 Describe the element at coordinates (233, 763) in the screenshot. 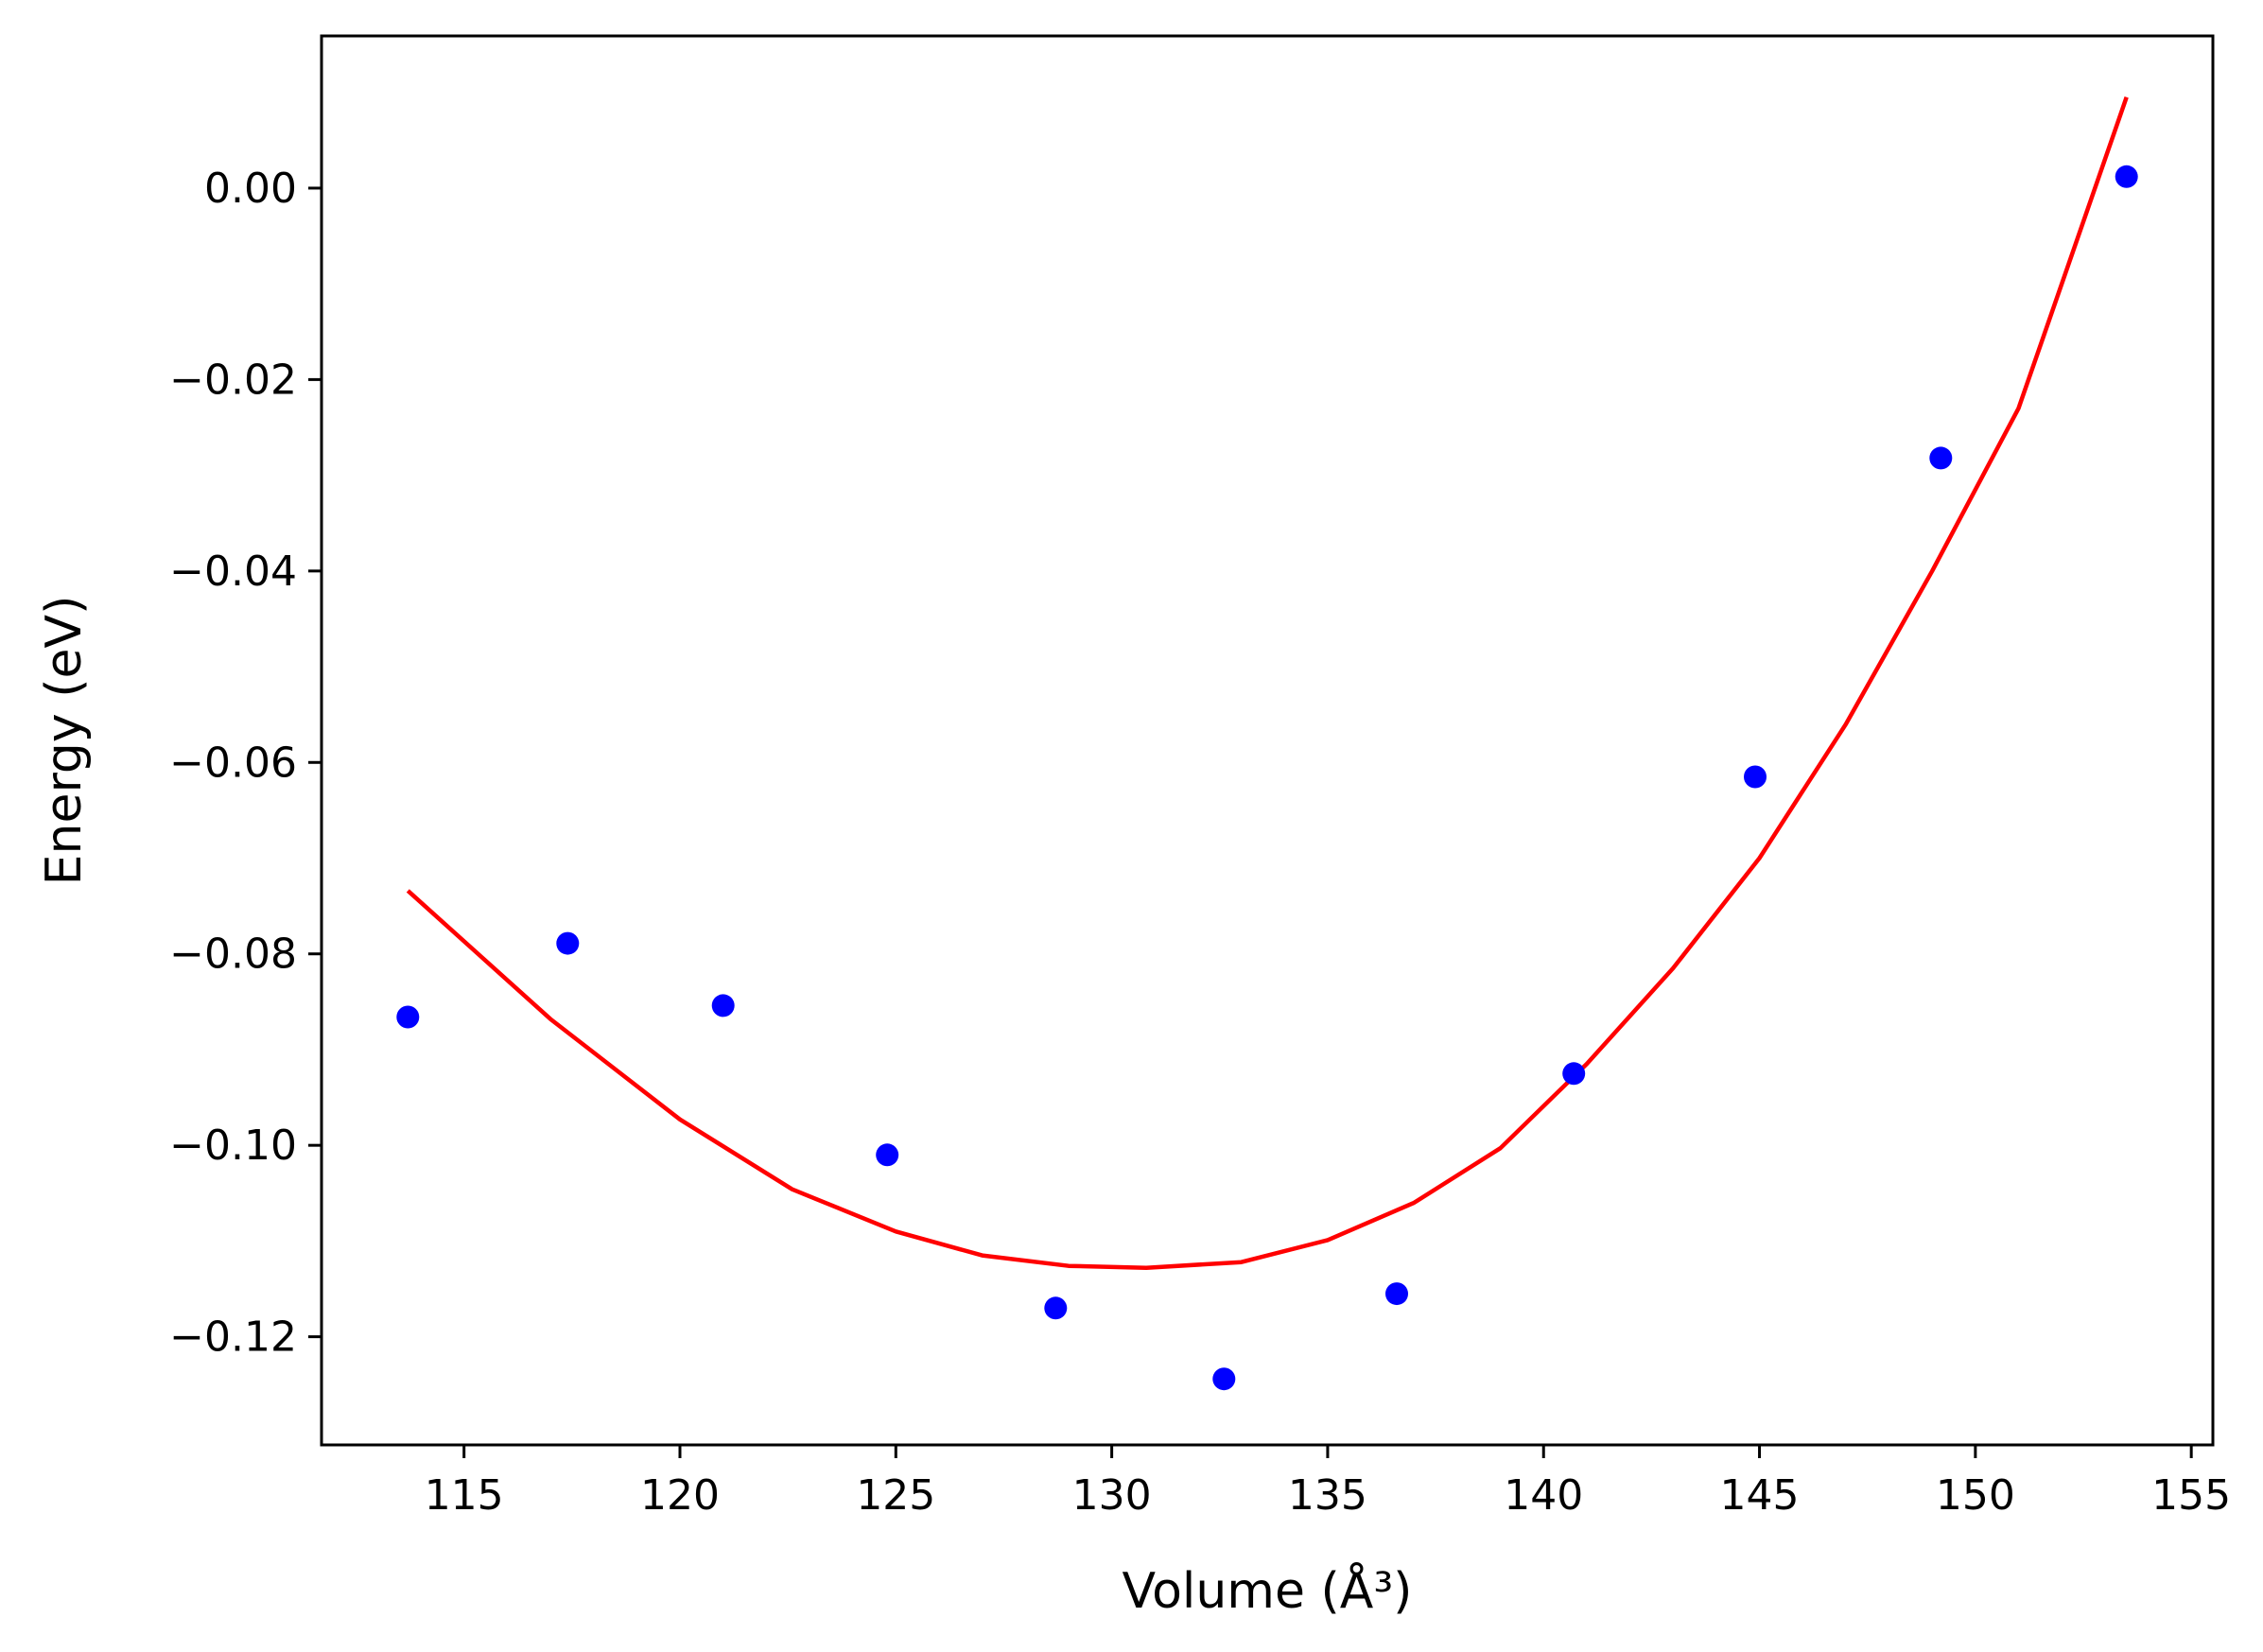

I see `y-tick-label: −0.06` at that location.